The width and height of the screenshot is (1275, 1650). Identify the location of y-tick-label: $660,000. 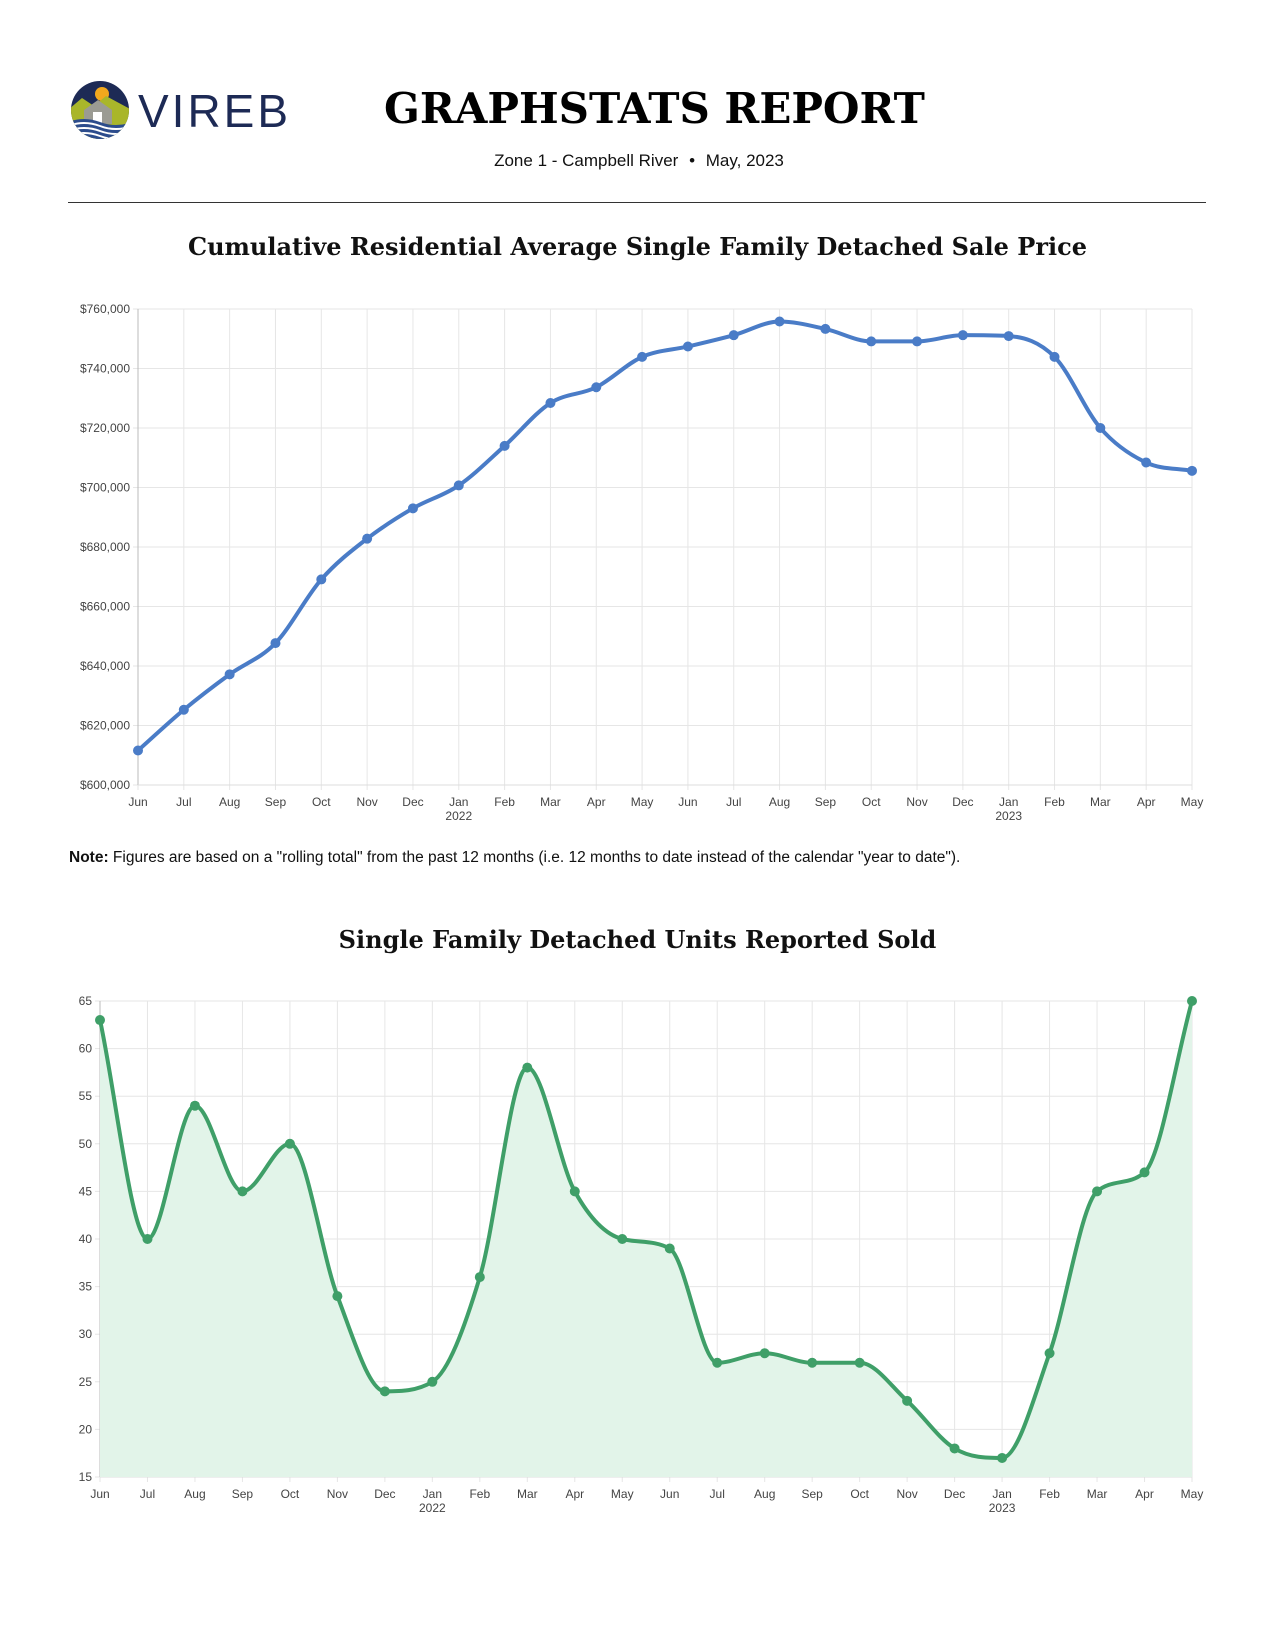
(105, 607).